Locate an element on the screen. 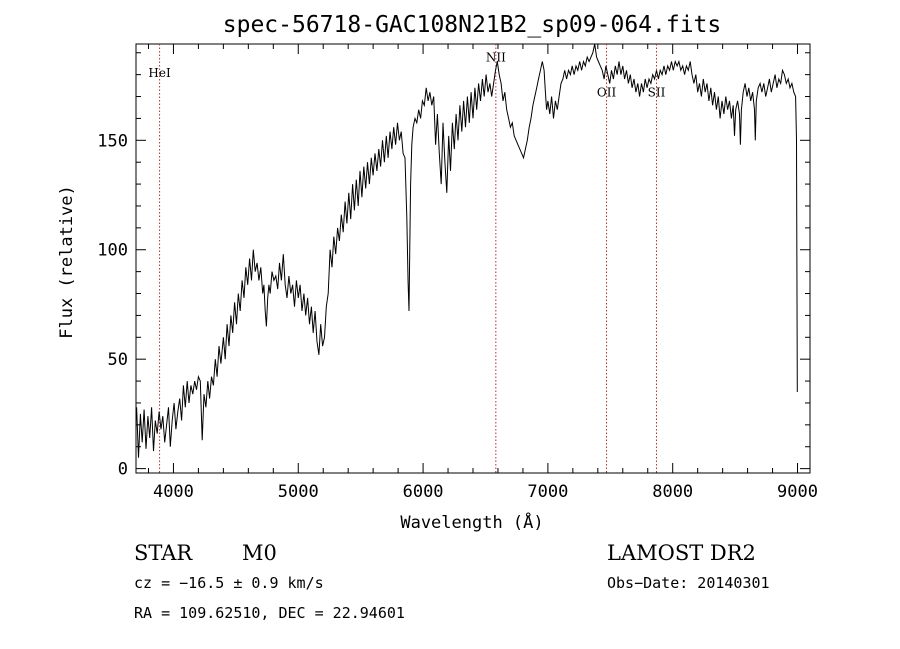  x-tick-label: 8000 is located at coordinates (672, 492).